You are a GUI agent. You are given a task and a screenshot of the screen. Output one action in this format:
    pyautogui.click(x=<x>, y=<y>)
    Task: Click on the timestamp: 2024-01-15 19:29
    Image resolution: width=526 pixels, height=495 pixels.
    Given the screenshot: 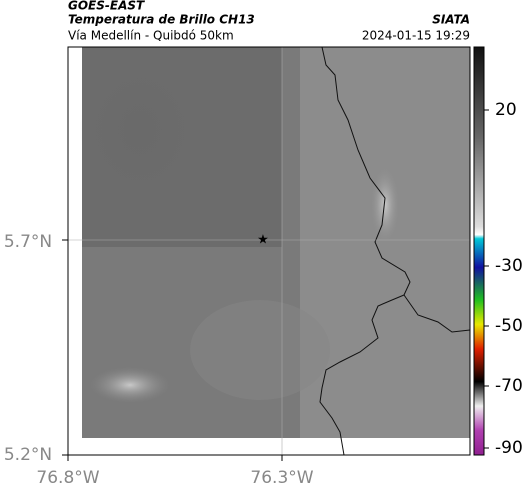 What is the action you would take?
    pyautogui.click(x=416, y=36)
    